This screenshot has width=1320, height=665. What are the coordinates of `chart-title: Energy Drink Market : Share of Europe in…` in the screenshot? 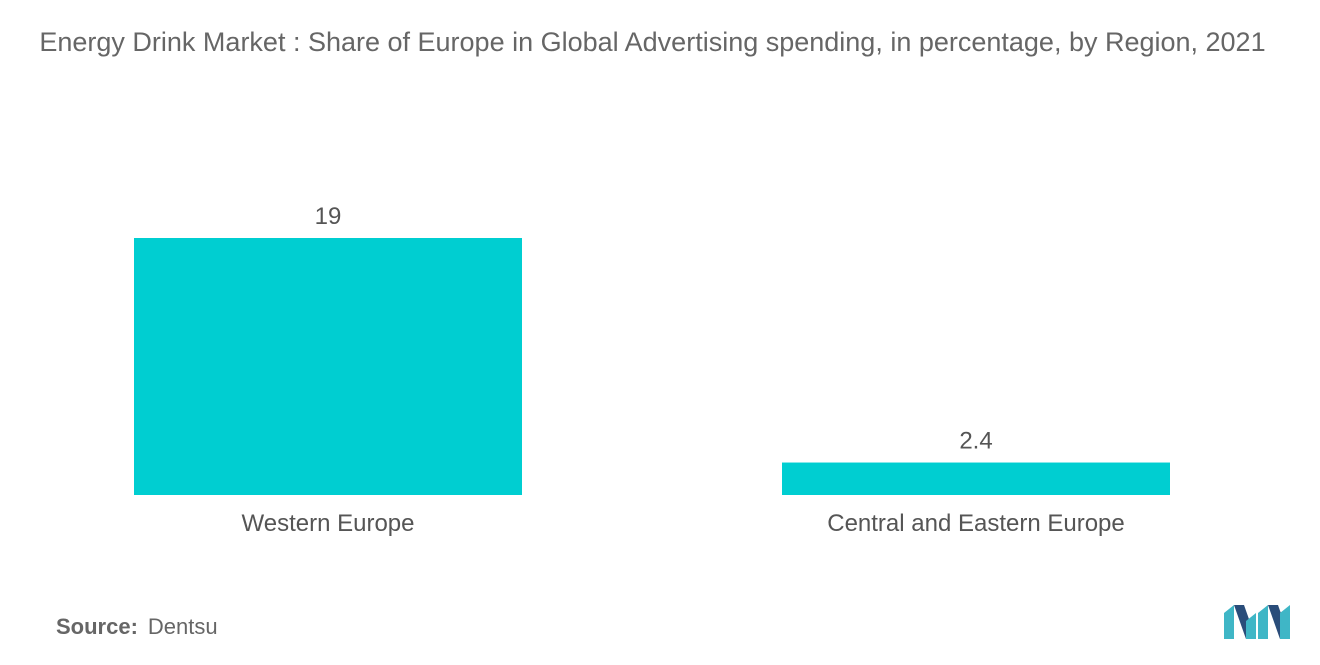 It's located at (652, 42).